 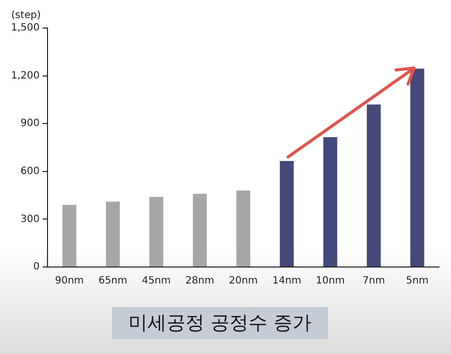 What do you see at coordinates (373, 281) in the screenshot?
I see `x-tick-label: 7nm` at bounding box center [373, 281].